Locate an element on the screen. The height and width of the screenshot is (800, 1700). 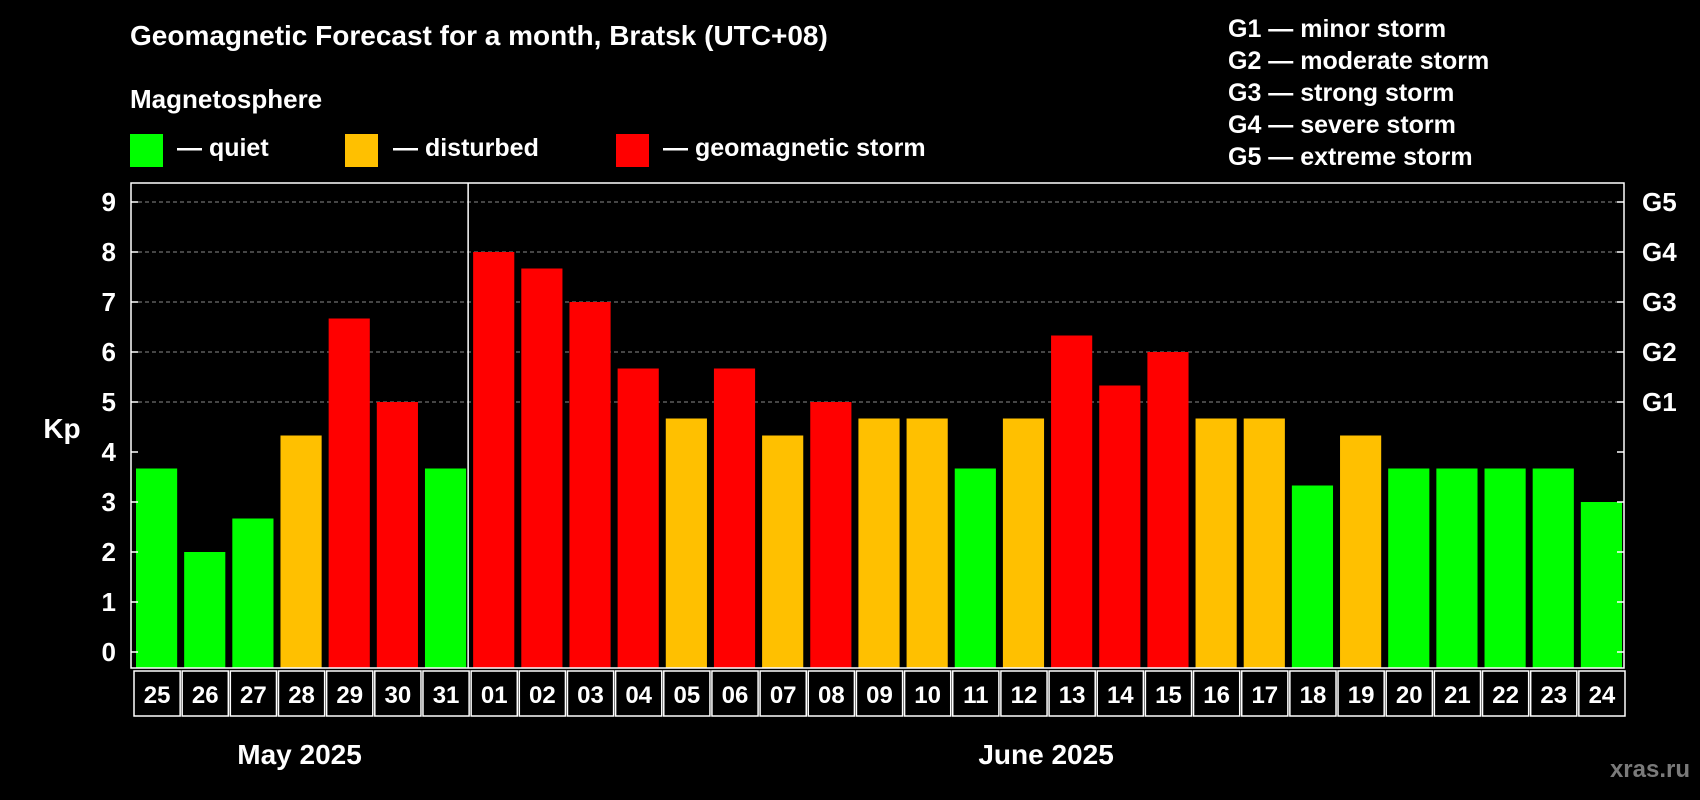
day-label-15: 15 is located at coordinates (1168, 695).